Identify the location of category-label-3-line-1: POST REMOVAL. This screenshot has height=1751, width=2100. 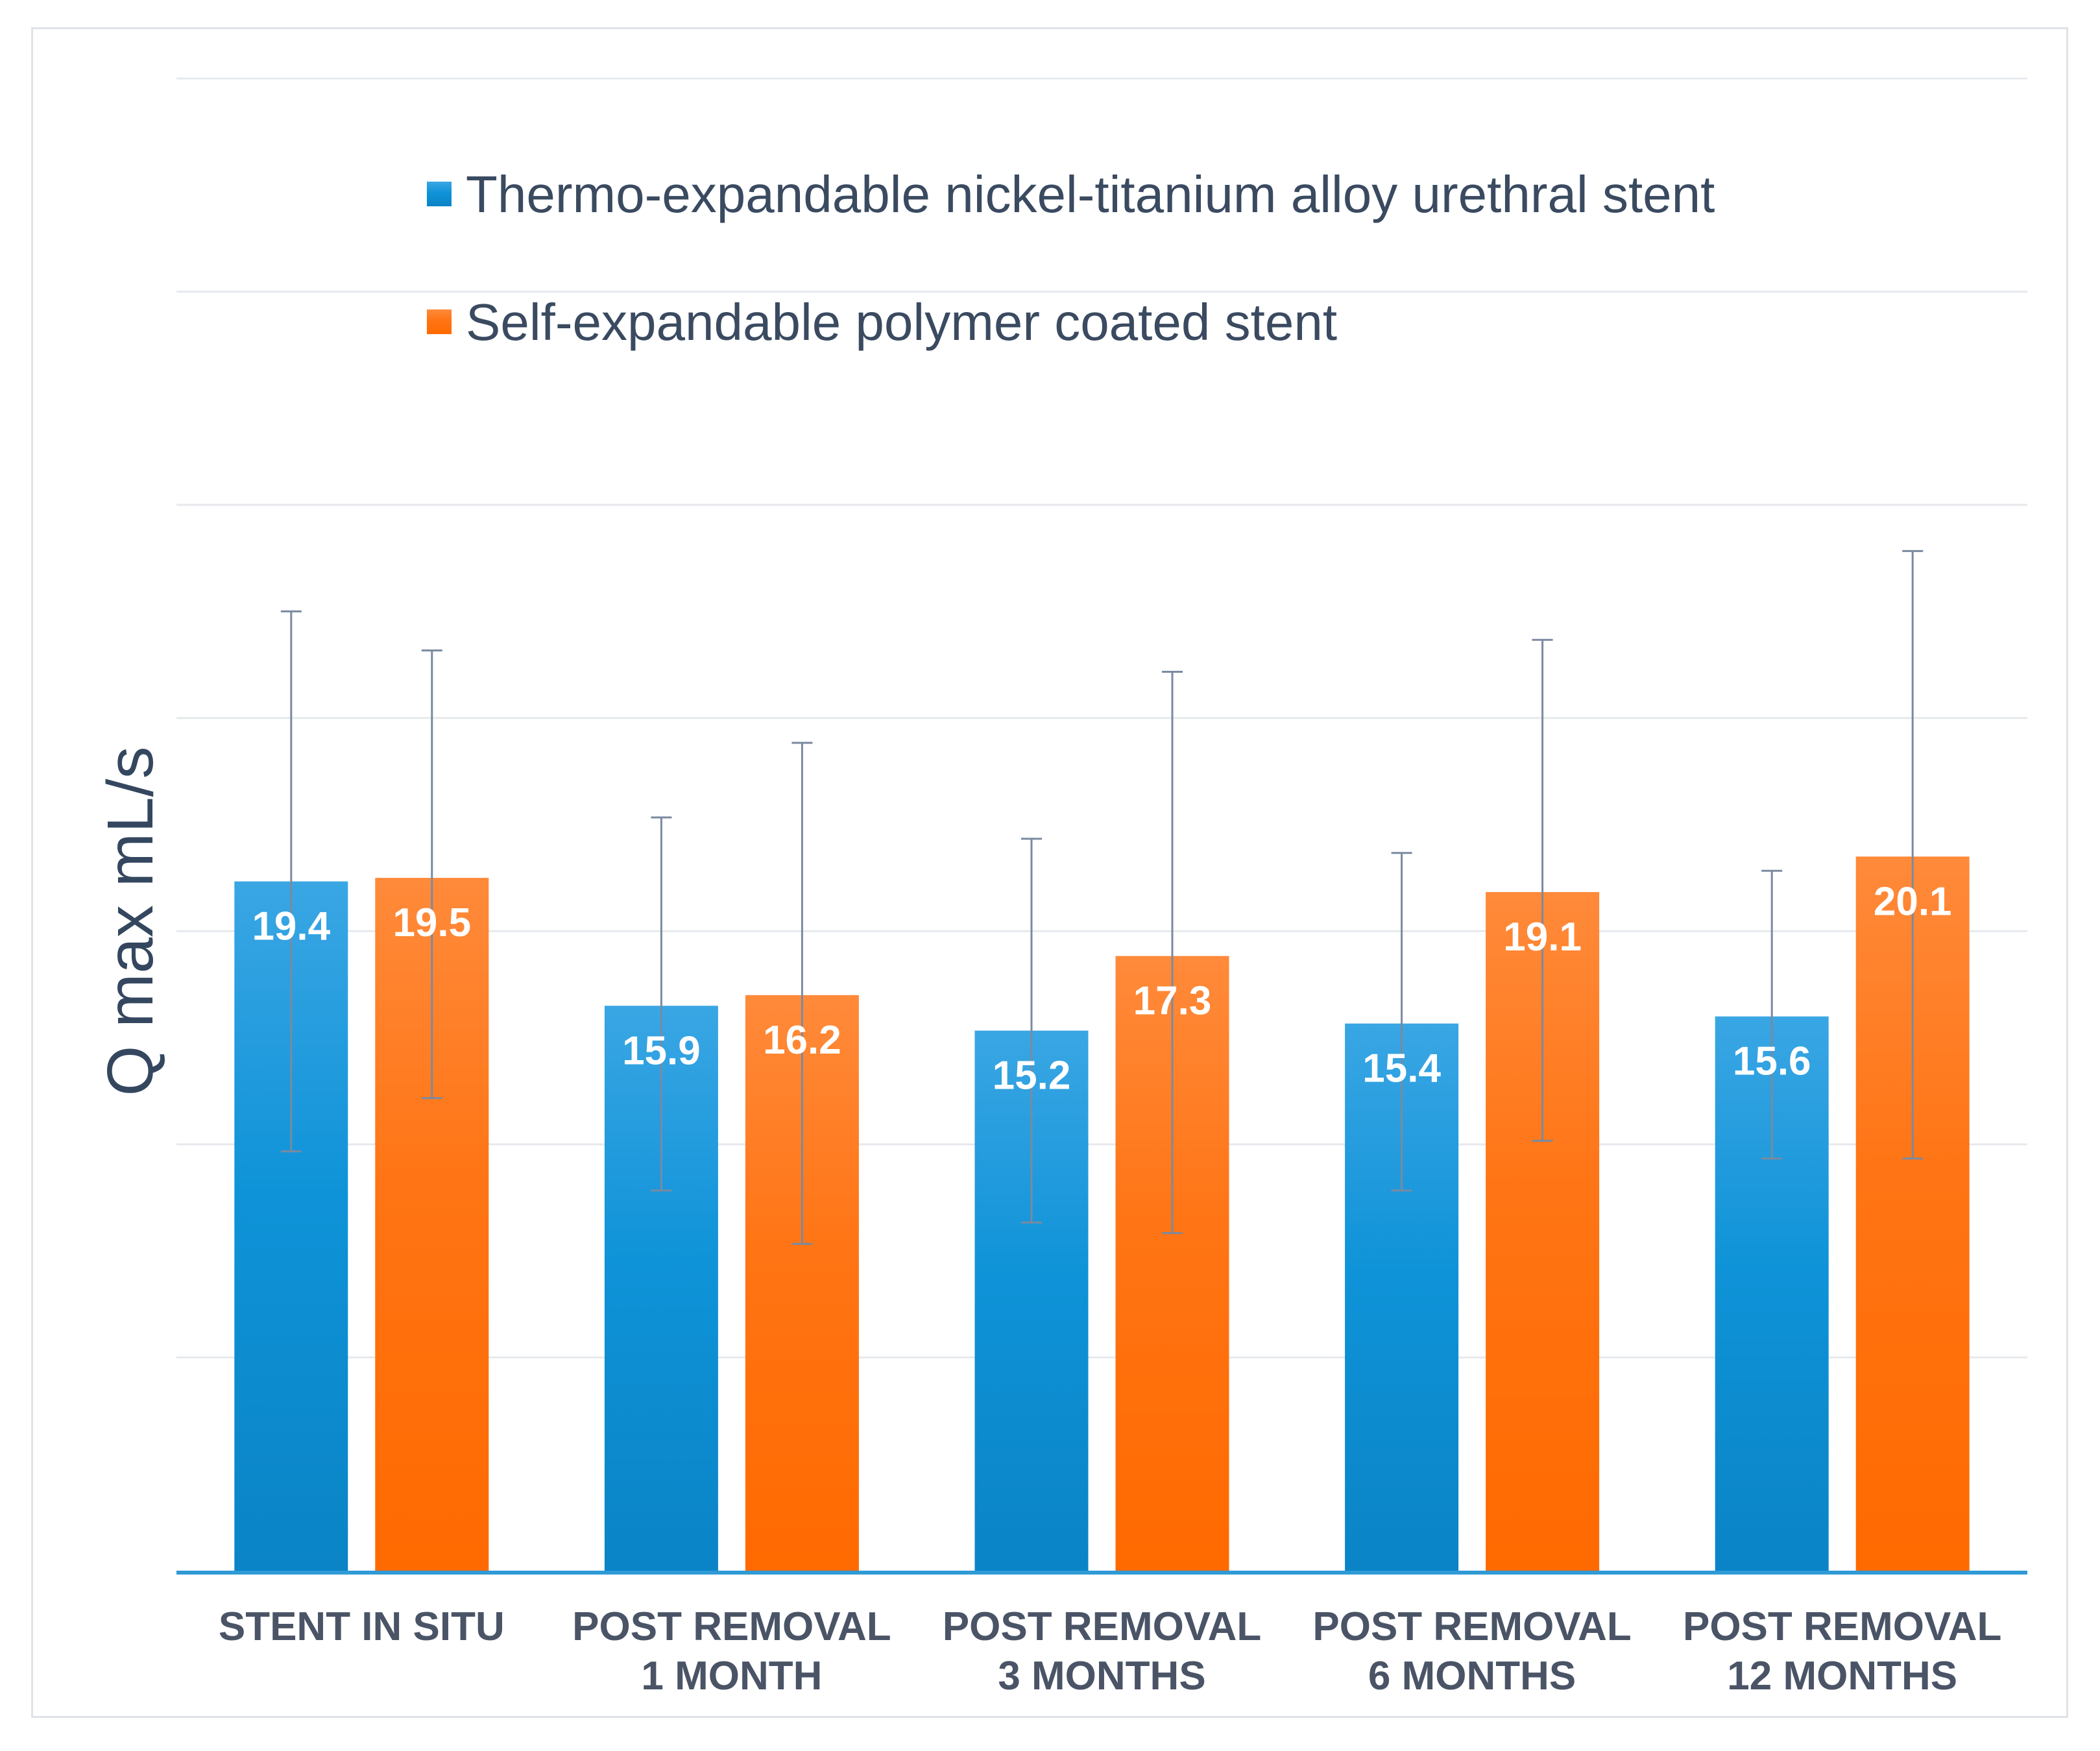
(1102, 1626).